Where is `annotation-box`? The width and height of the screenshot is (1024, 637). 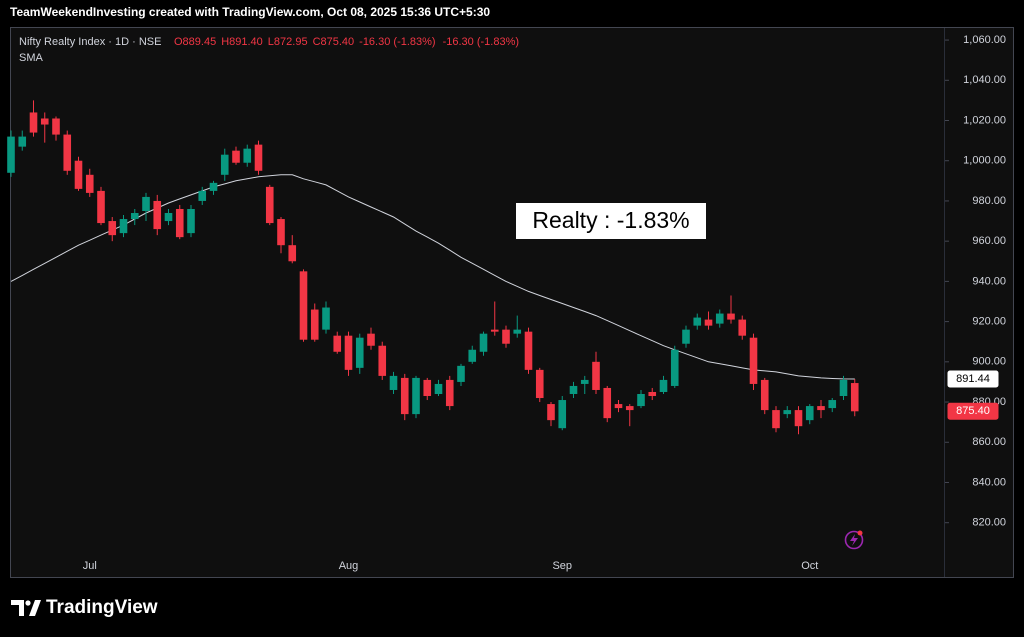
annotation-box is located at coordinates (611, 221).